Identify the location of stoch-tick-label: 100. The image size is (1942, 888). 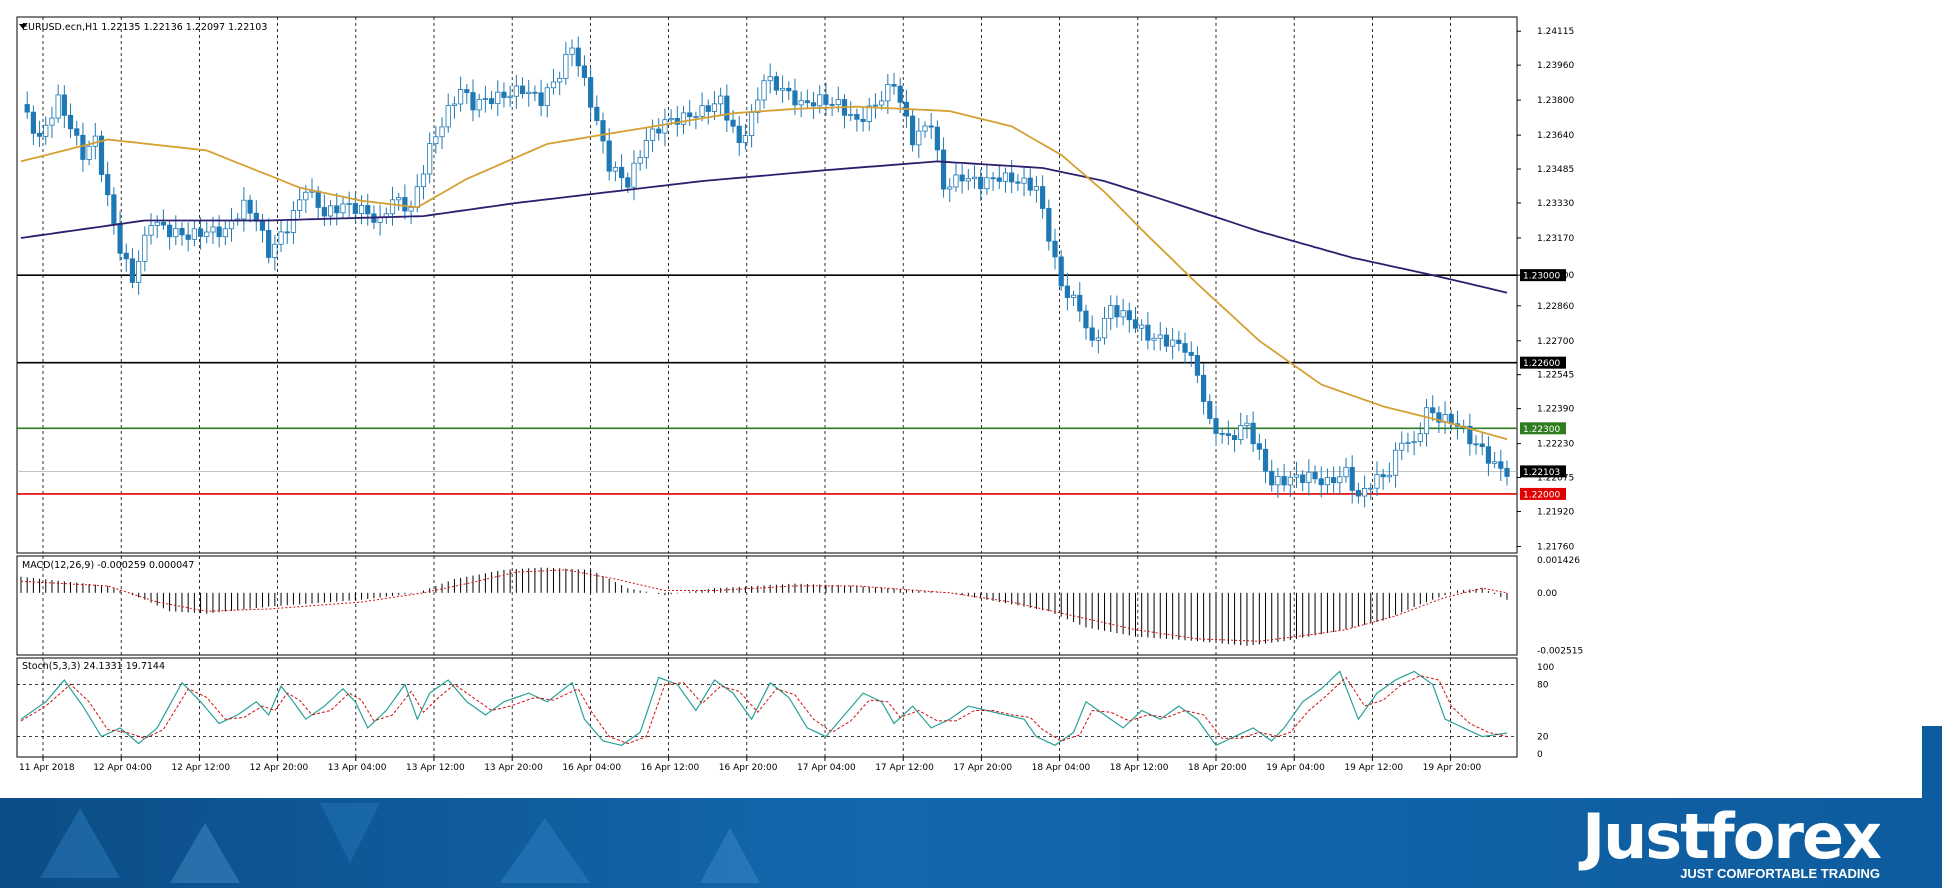
(1545, 668).